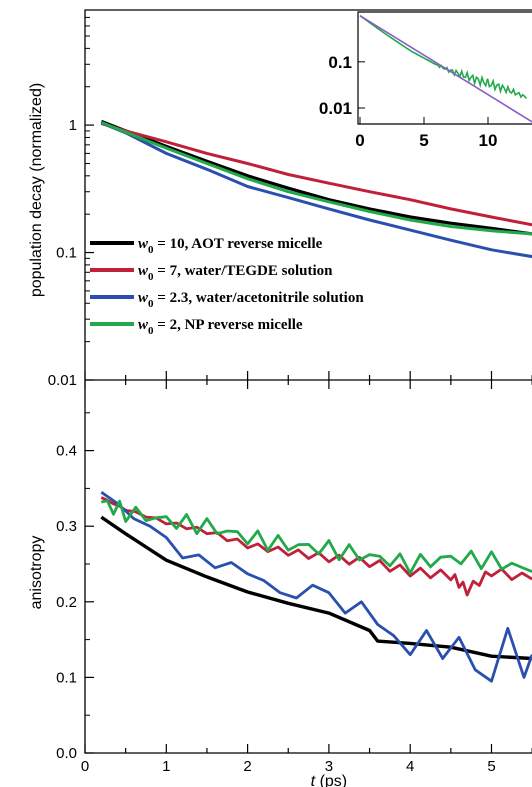 This screenshot has height=787, width=532. What do you see at coordinates (244, 271) in the screenshot?
I see `legend-text: = 7, water/TEGDE solution` at bounding box center [244, 271].